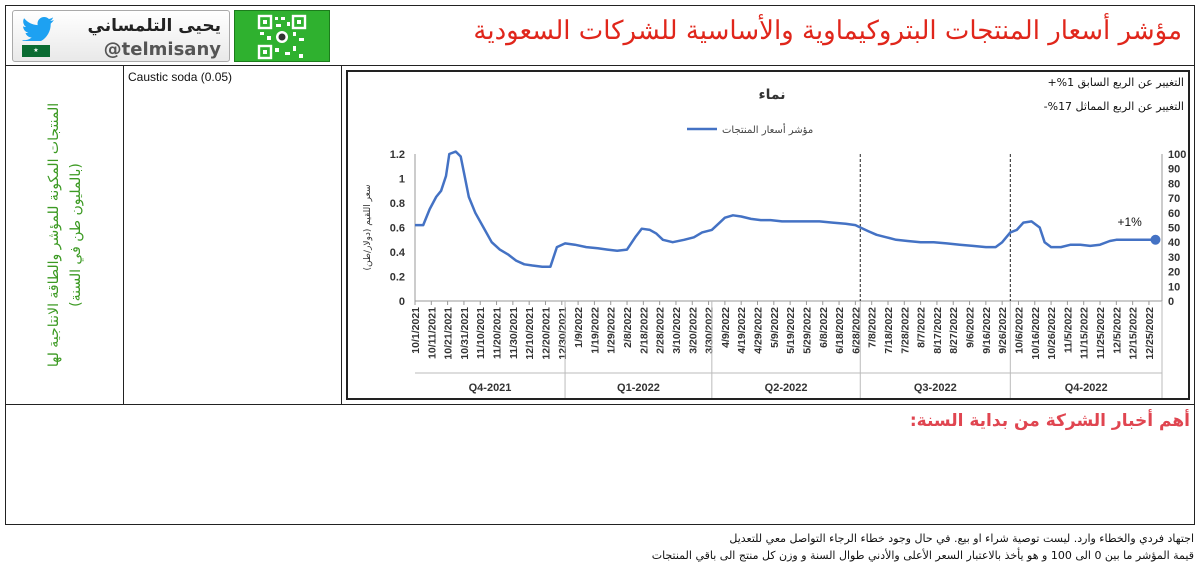 The width and height of the screenshot is (1200, 575). Describe the element at coordinates (856, 330) in the screenshot. I see `x-tick-label: 6/28/2022` at that location.